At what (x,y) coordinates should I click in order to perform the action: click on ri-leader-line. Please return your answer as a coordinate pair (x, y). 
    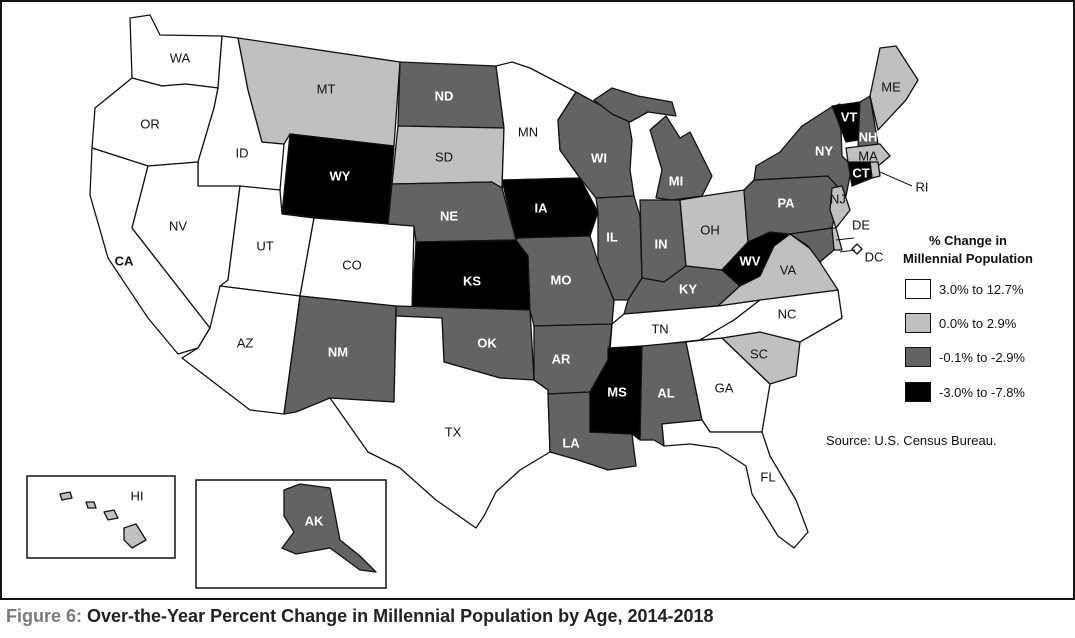
    Looking at the image, I should click on (896, 179).